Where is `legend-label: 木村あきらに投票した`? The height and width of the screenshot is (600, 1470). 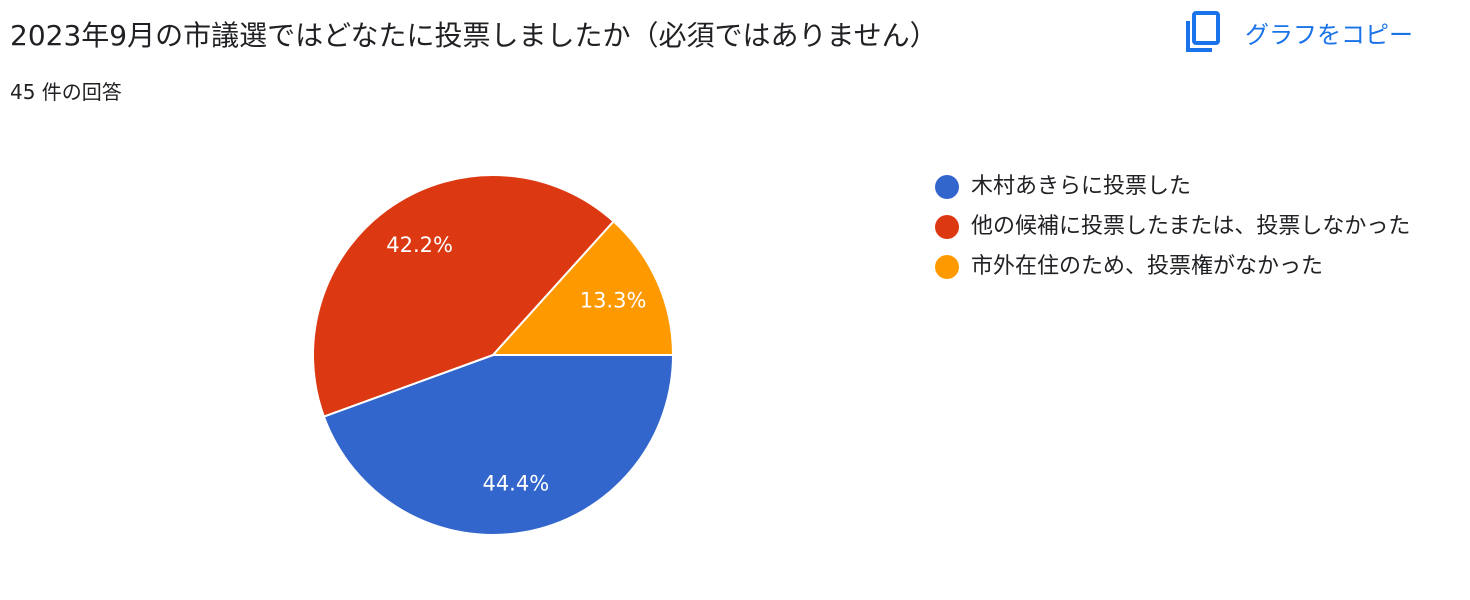
legend-label: 木村あきらに投票した is located at coordinates (1081, 186).